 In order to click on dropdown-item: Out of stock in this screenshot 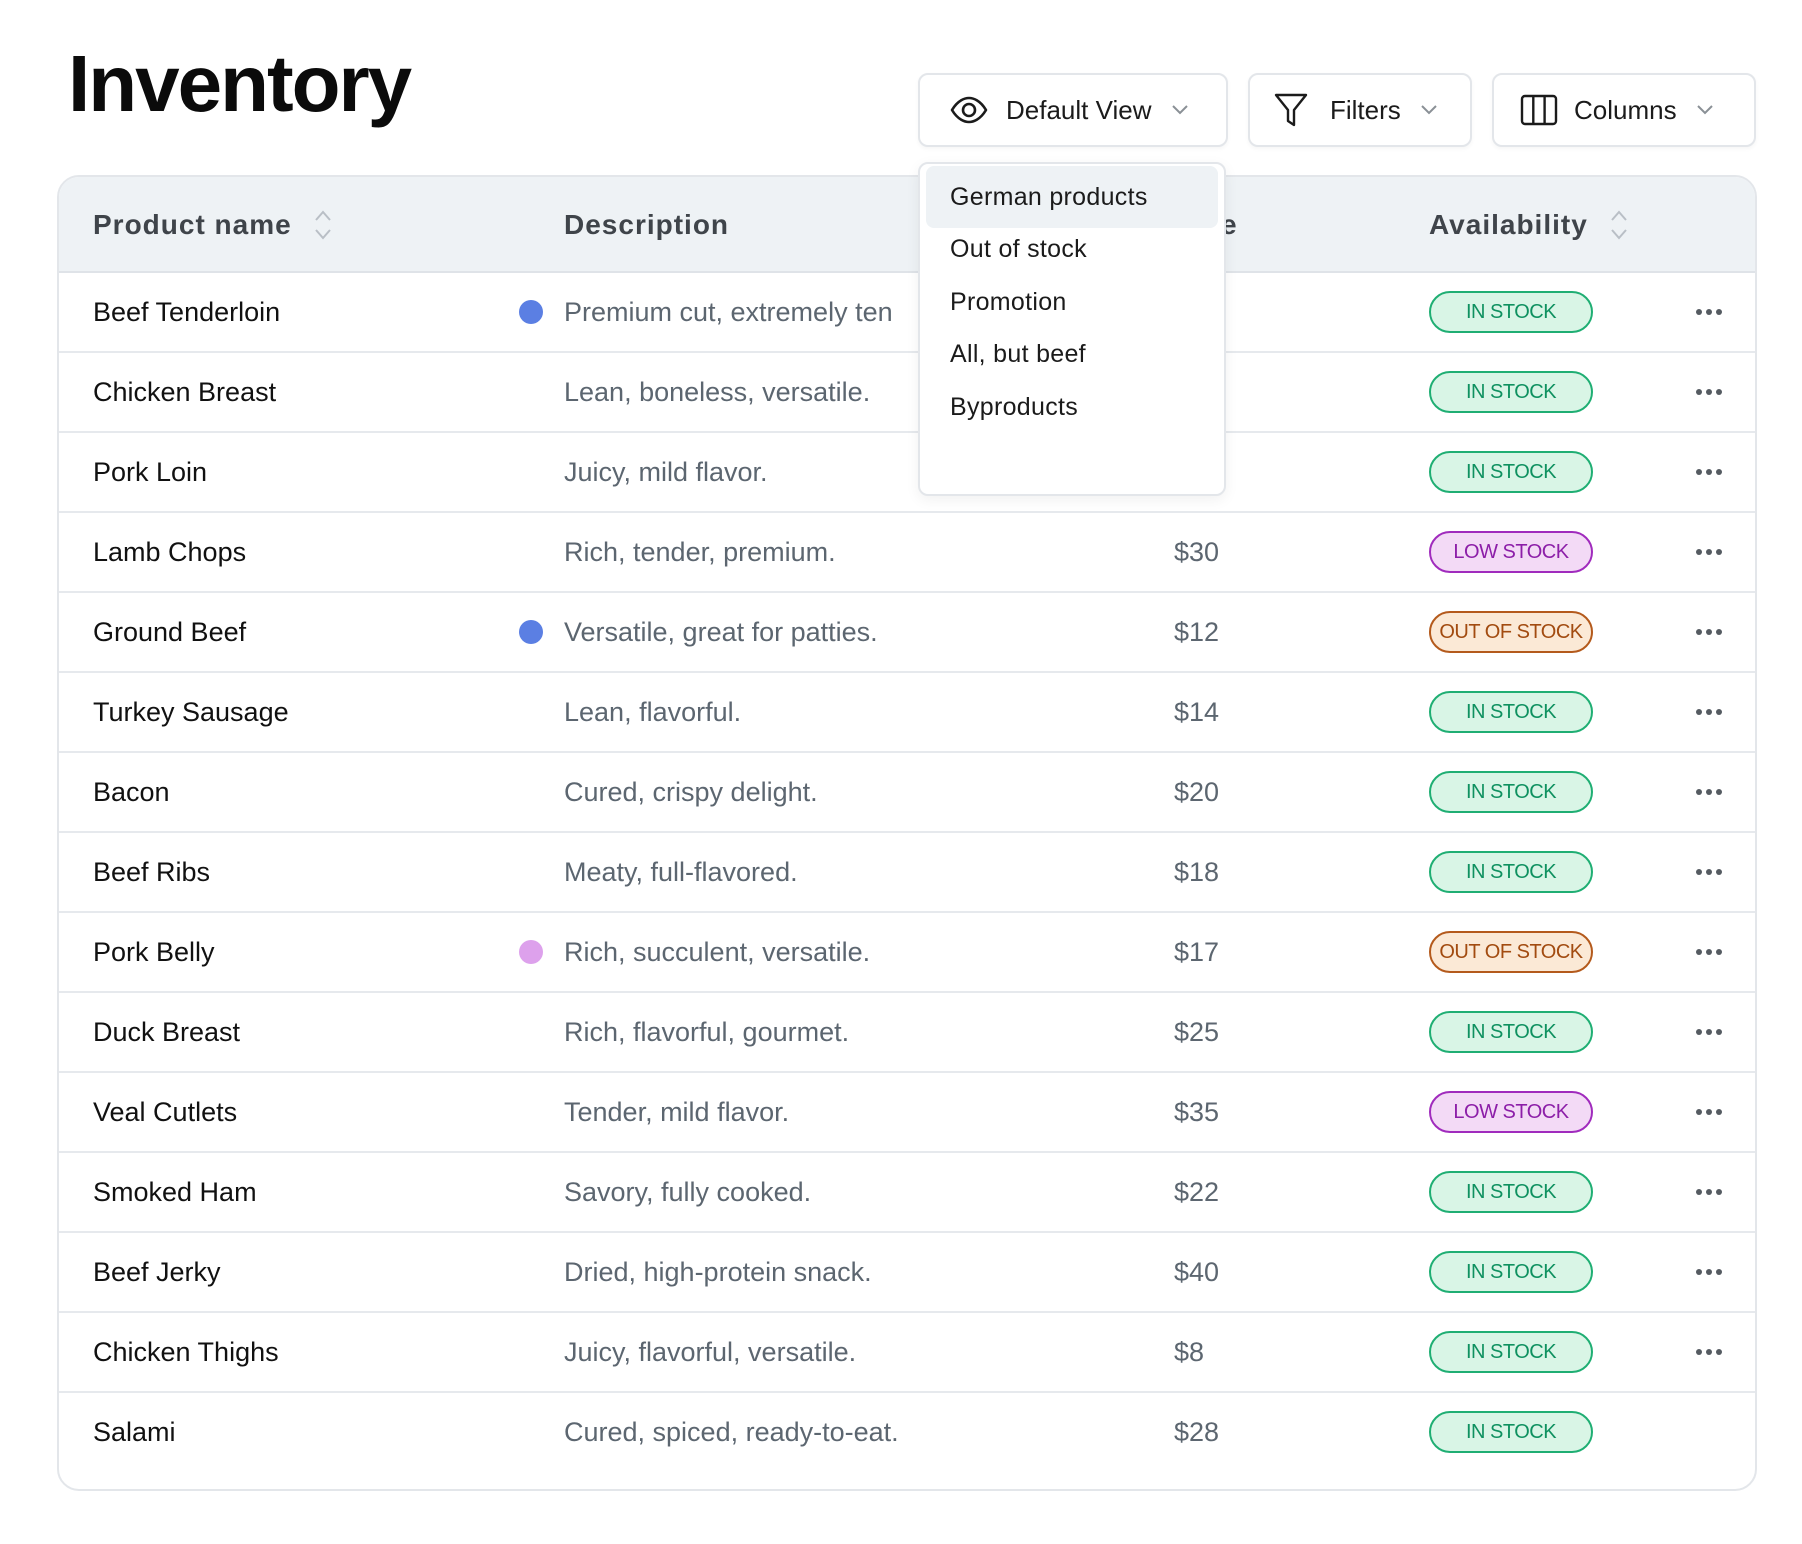, I will do `click(1018, 249)`.